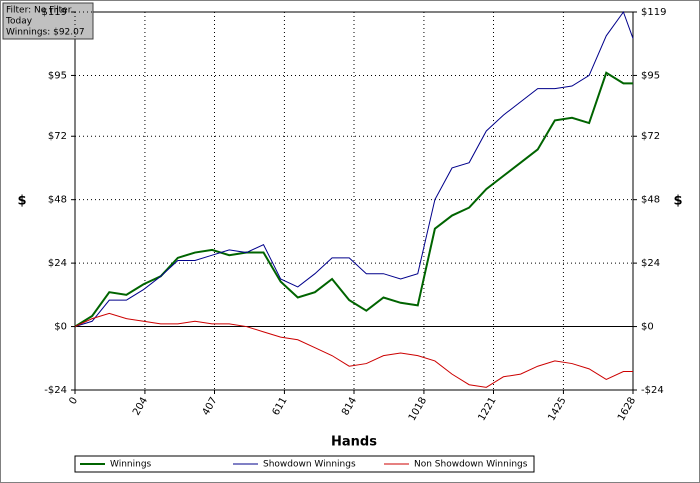  I want to click on x-tick-label: 0, so click(73, 401).